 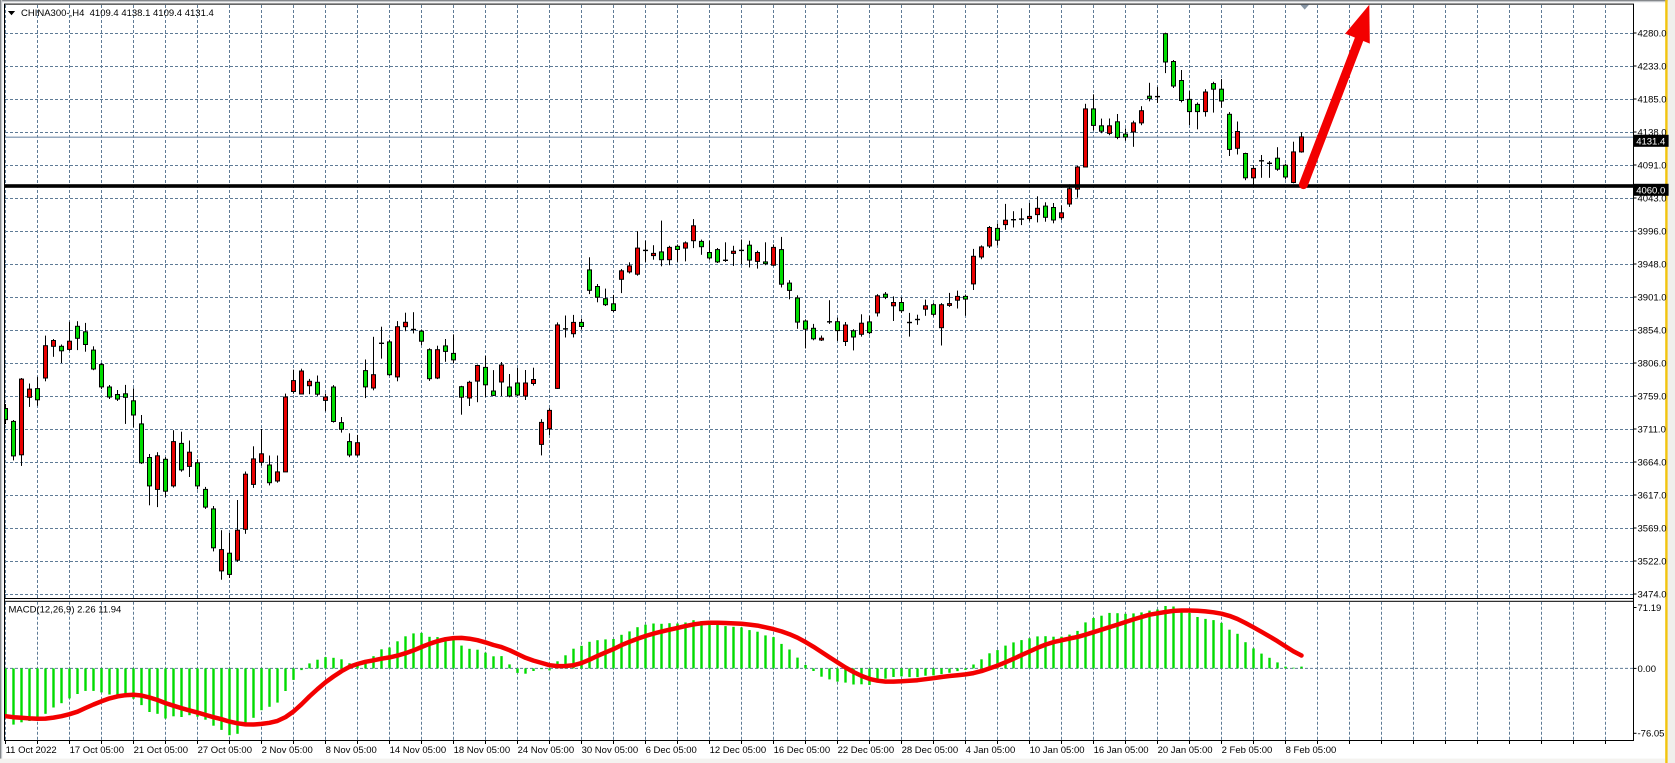 I want to click on svg-text: 10 Jan 05:00, so click(x=1057, y=750).